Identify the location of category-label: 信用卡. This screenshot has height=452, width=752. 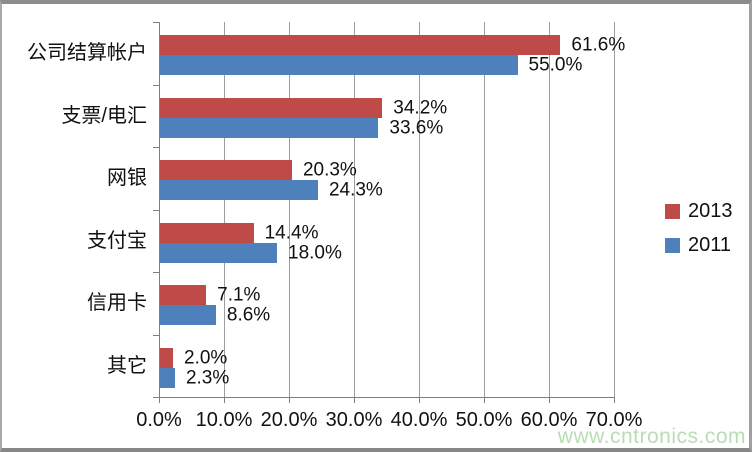
(117, 303).